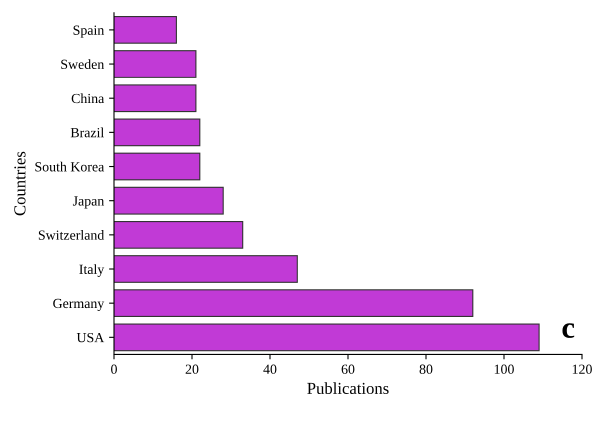 Image resolution: width=600 pixels, height=427 pixels. Describe the element at coordinates (88, 202) in the screenshot. I see `y-tick-label: Japan` at that location.